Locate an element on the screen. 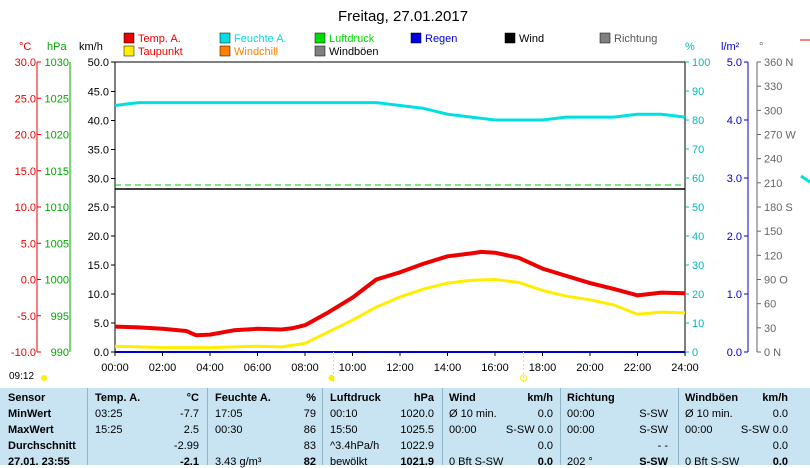 The width and height of the screenshot is (810, 468). table-cell-value: -7.7 is located at coordinates (189, 414).